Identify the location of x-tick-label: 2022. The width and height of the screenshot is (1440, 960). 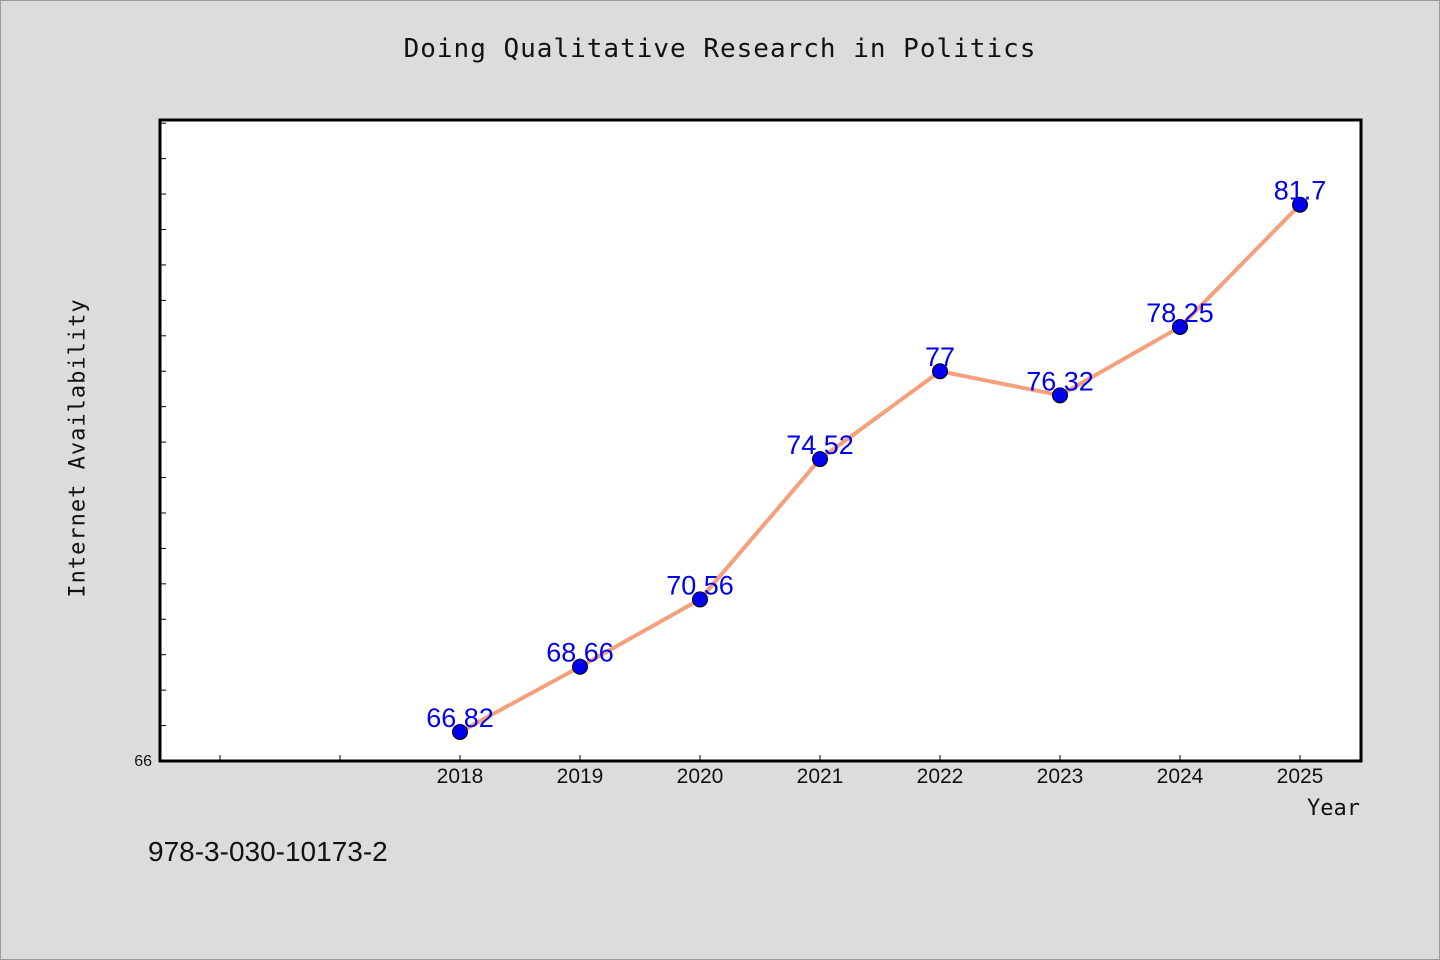
(940, 776).